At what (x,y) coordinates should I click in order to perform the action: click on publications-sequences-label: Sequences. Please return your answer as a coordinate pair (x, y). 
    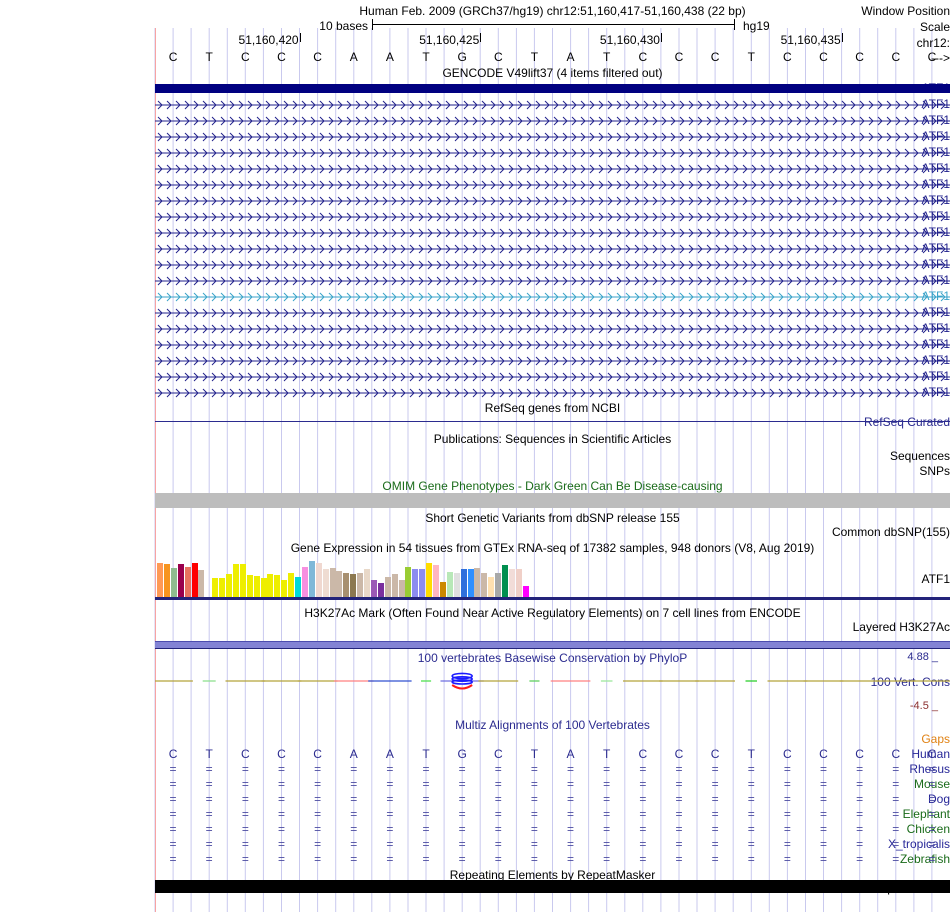
    Looking at the image, I should click on (919, 456).